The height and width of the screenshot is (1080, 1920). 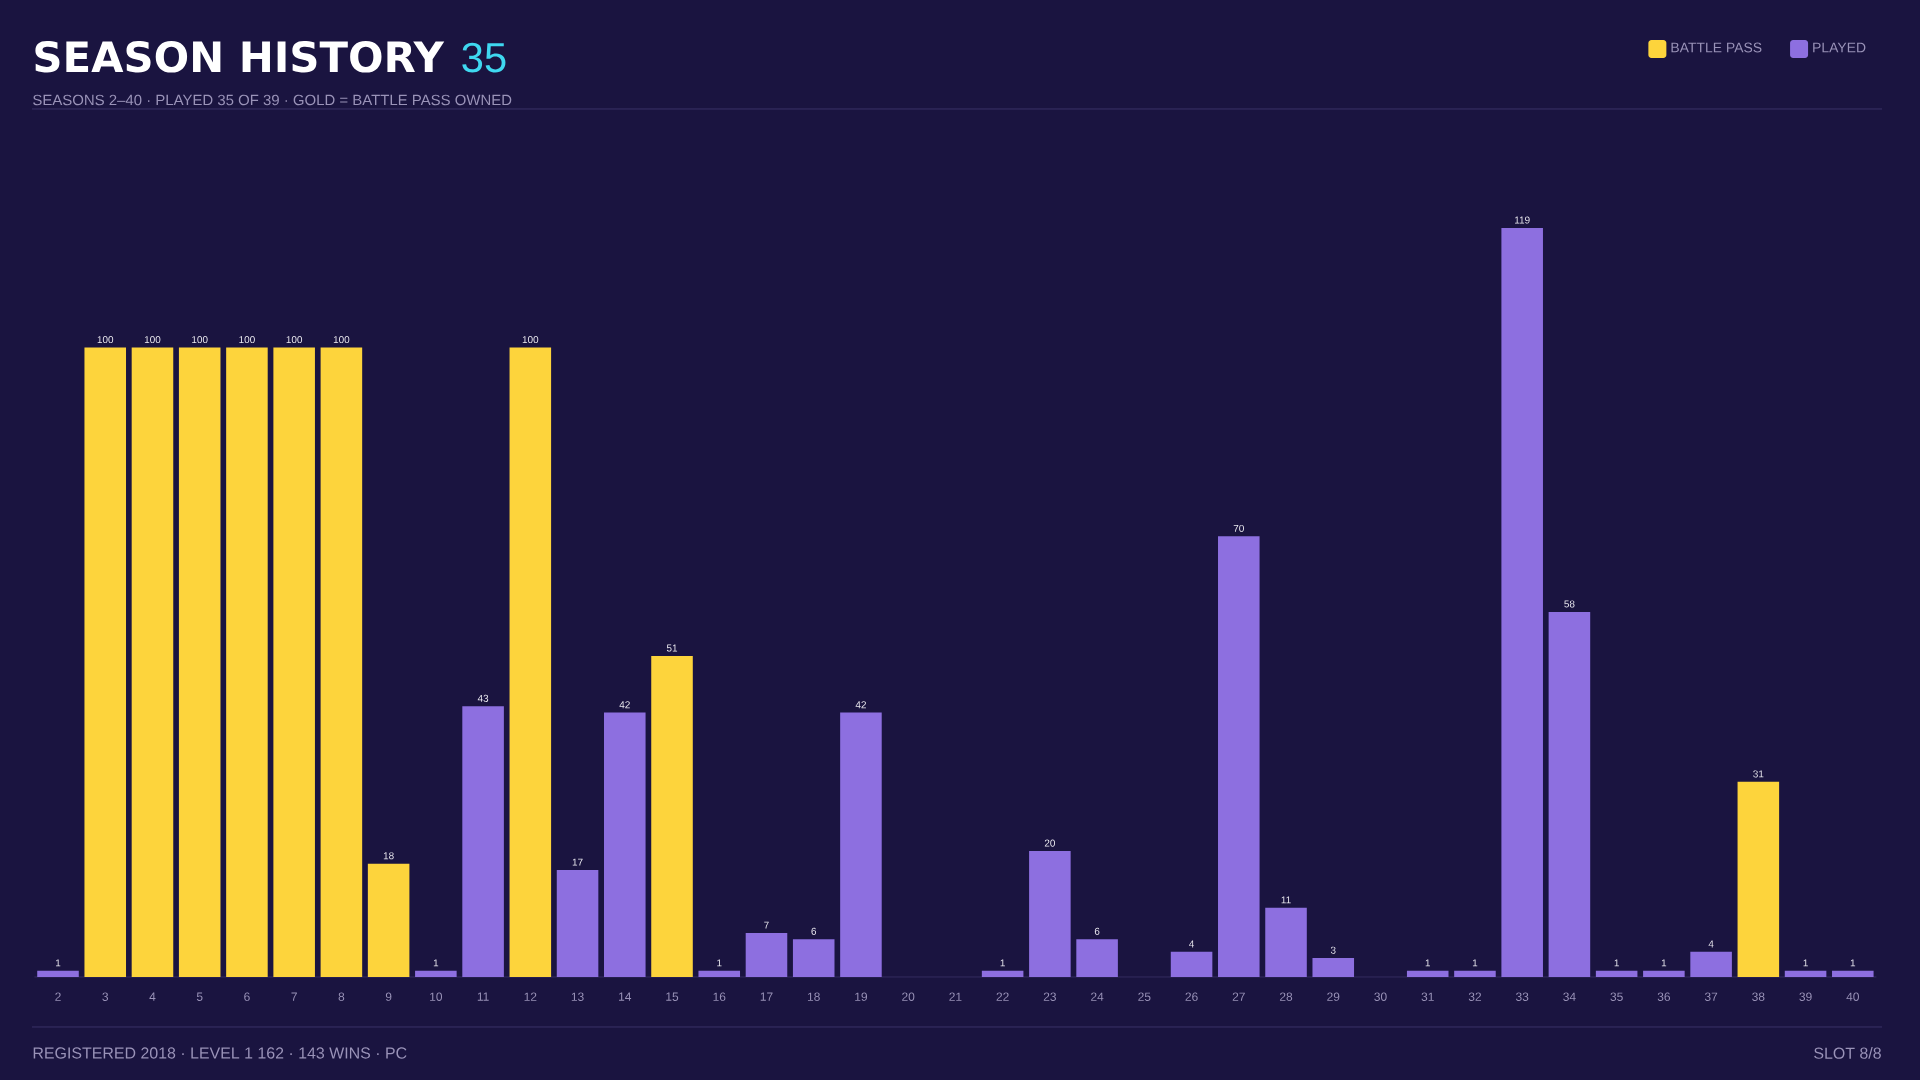 I want to click on x-tick-label: 28, so click(x=1286, y=996).